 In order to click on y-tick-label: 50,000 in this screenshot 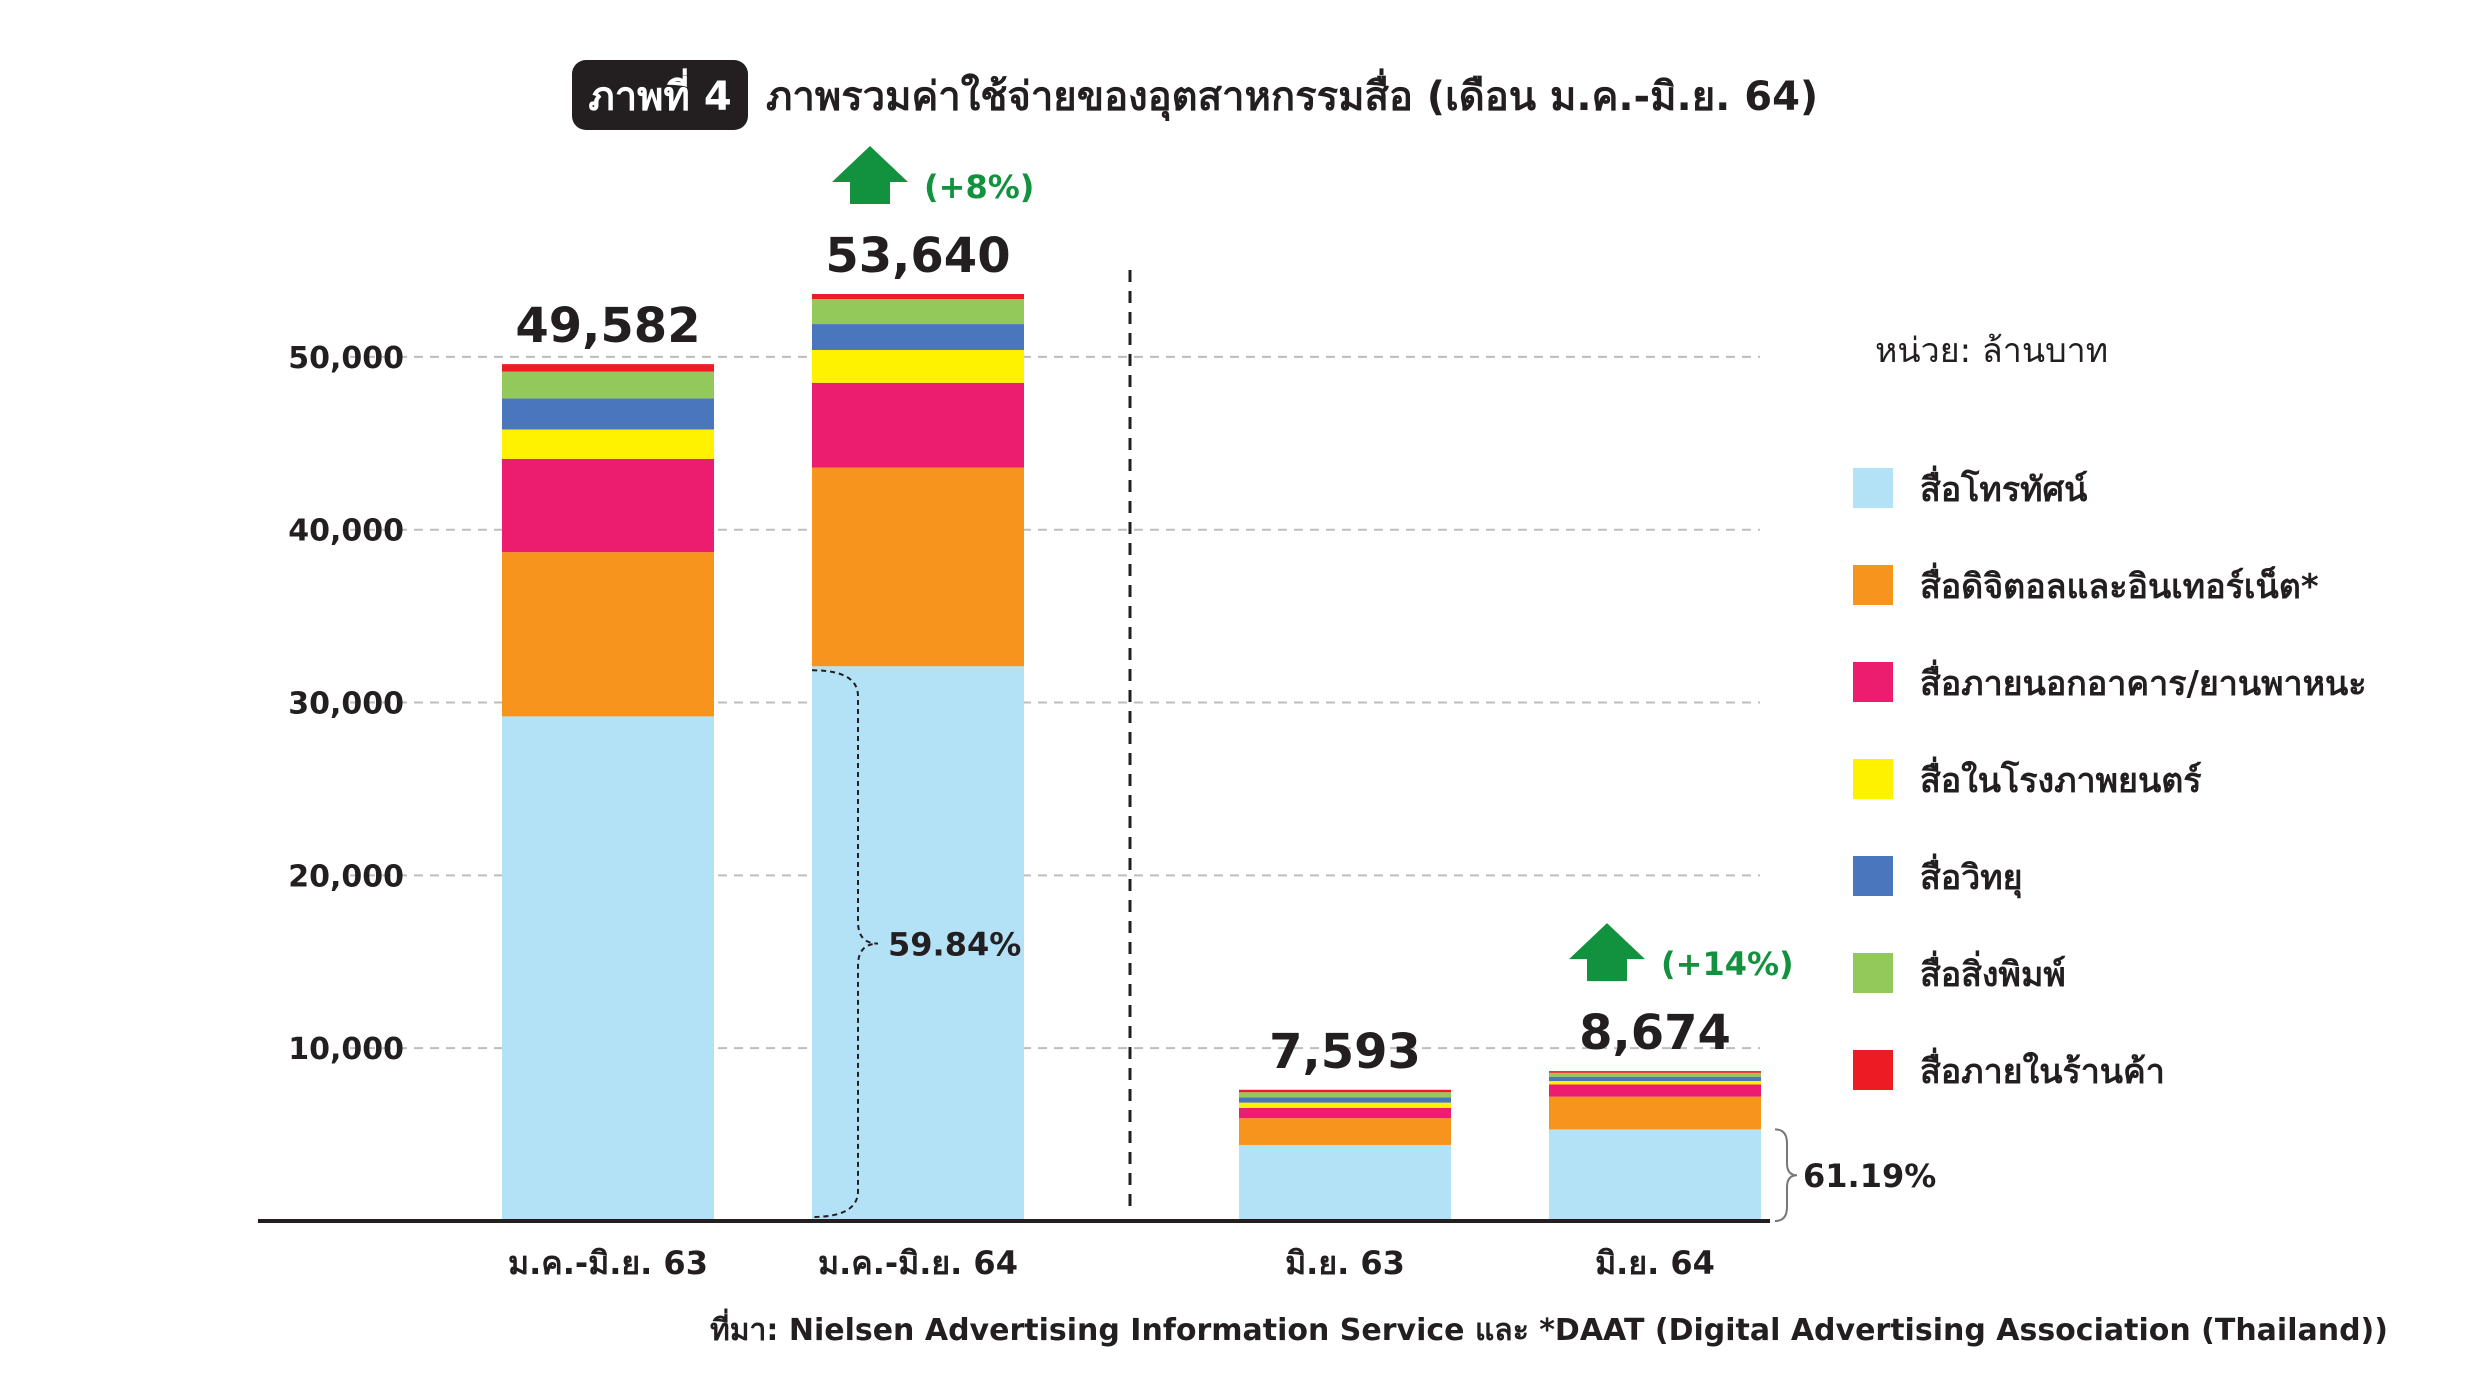, I will do `click(346, 358)`.